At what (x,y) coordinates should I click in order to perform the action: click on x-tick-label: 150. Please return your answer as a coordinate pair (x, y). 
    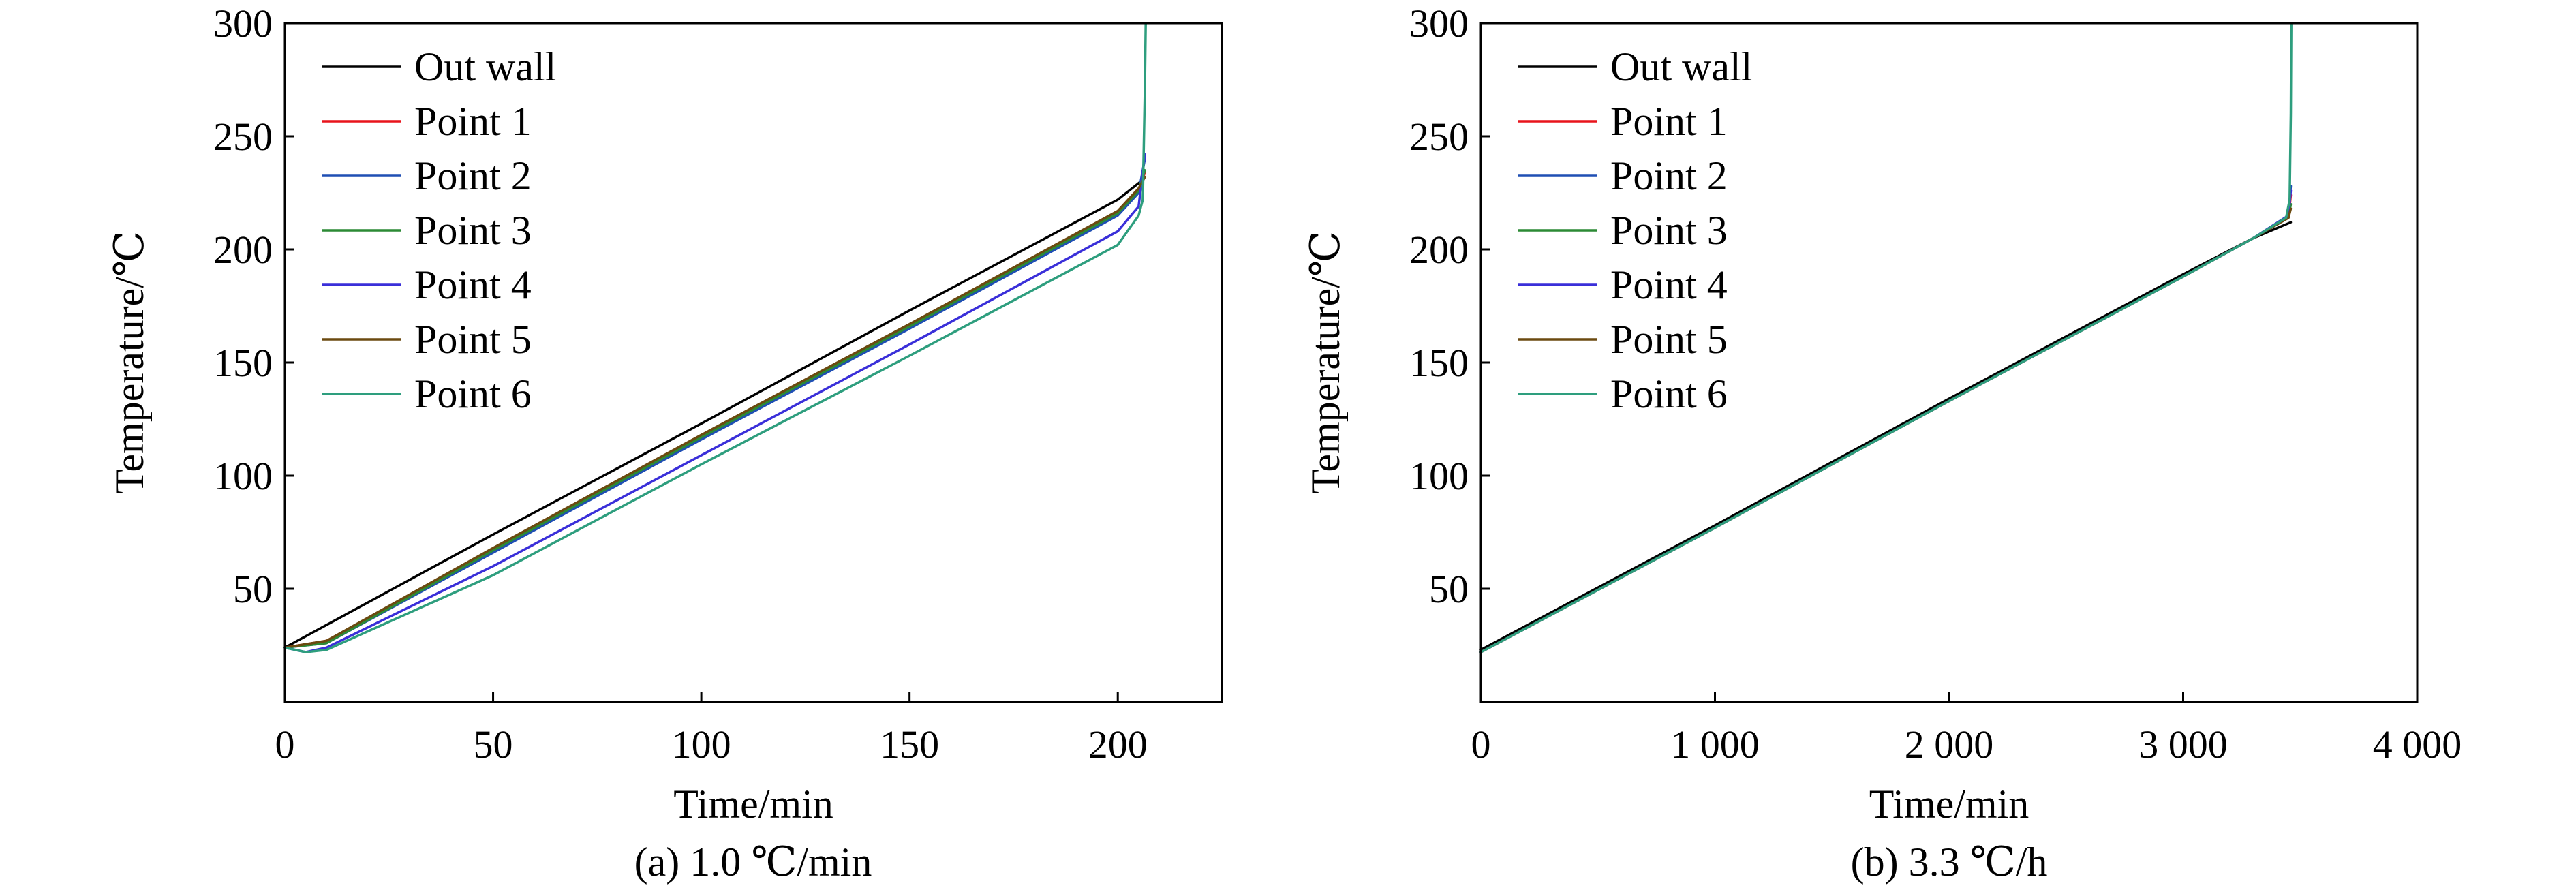
    Looking at the image, I should click on (910, 745).